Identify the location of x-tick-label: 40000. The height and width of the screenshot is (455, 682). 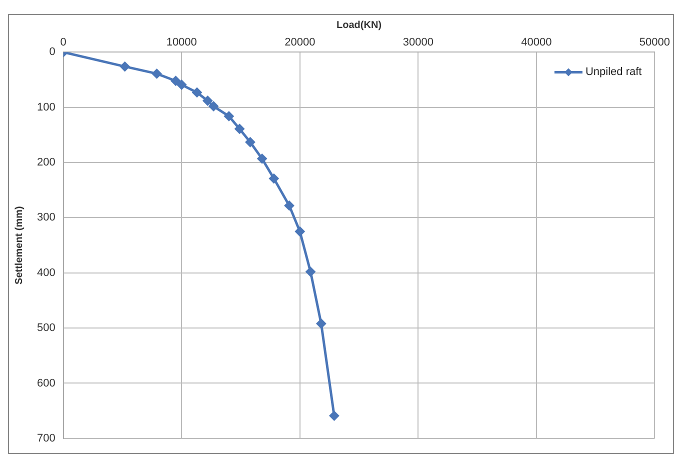
(536, 42).